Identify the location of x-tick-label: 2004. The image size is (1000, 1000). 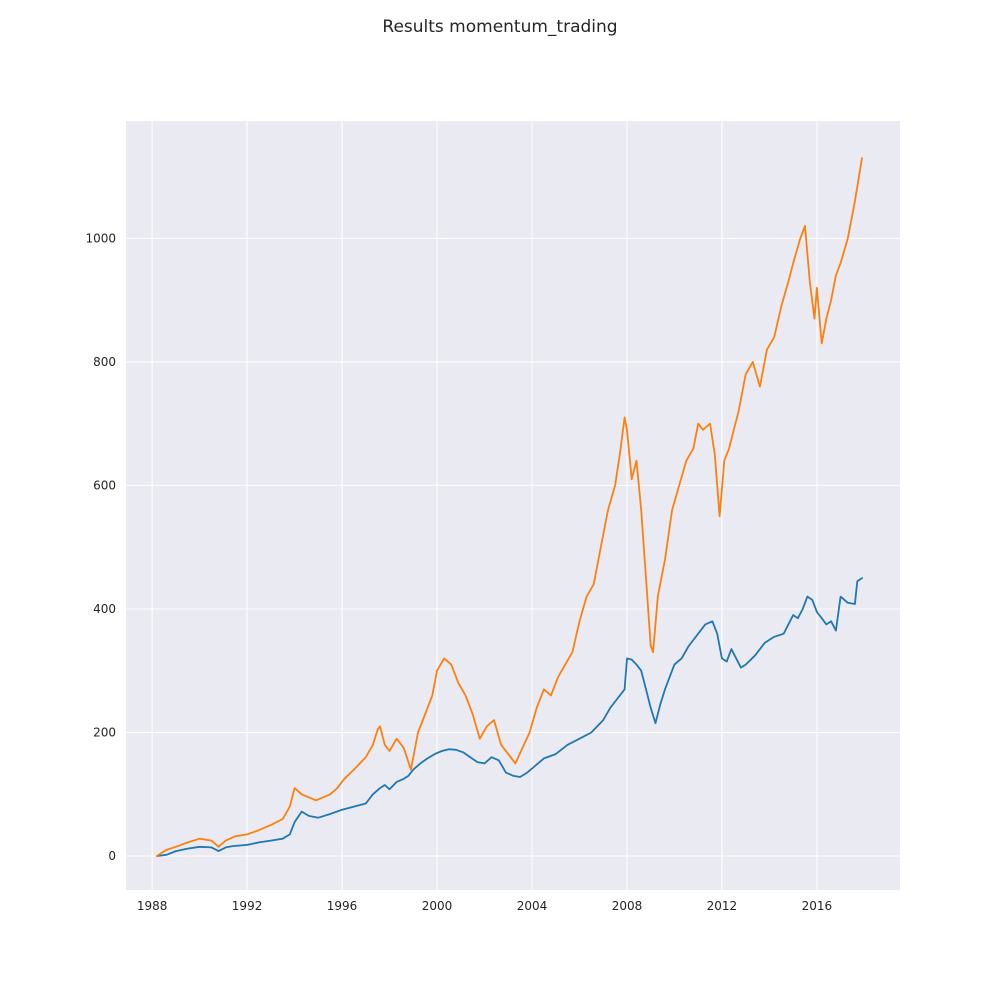
(532, 906).